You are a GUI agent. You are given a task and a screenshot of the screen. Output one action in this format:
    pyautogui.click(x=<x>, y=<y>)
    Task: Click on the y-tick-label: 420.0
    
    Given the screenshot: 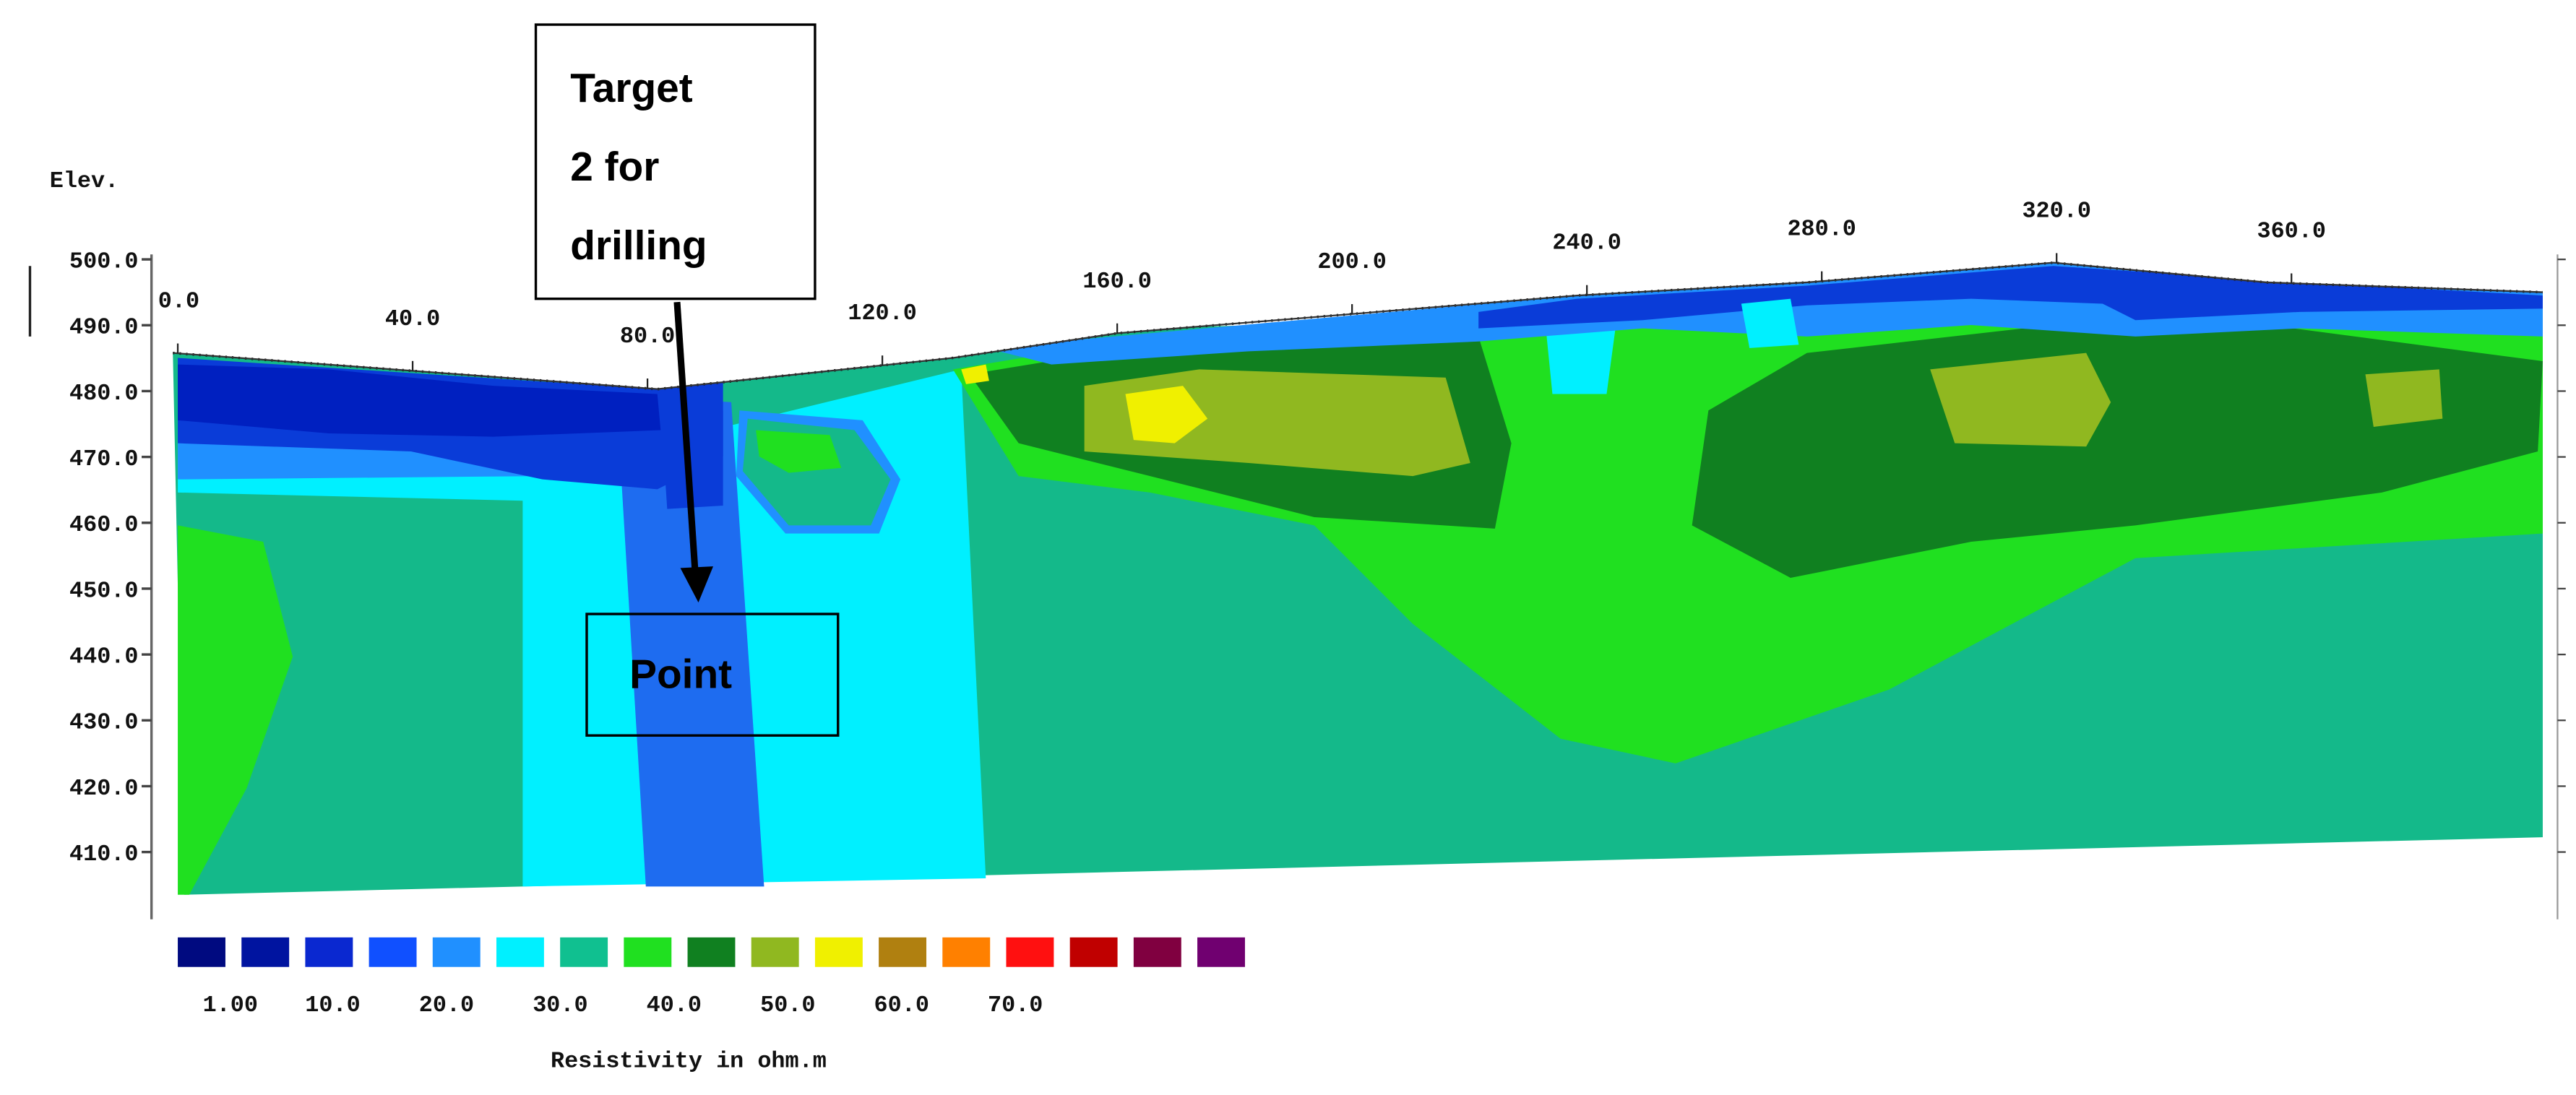 What is the action you would take?
    pyautogui.click(x=103, y=789)
    